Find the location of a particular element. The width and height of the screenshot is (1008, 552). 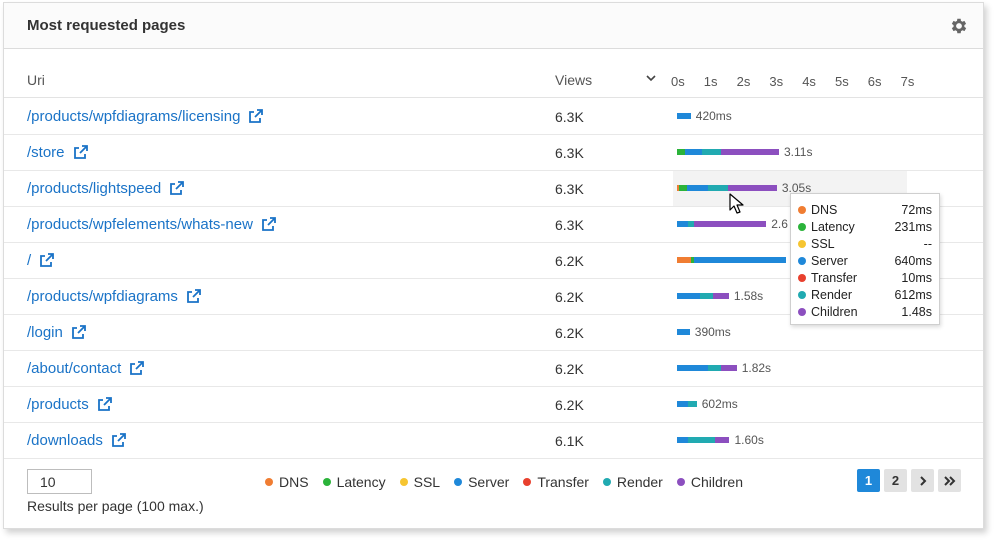

table-row: /store 6.3K 3.11s is located at coordinates (493, 153).